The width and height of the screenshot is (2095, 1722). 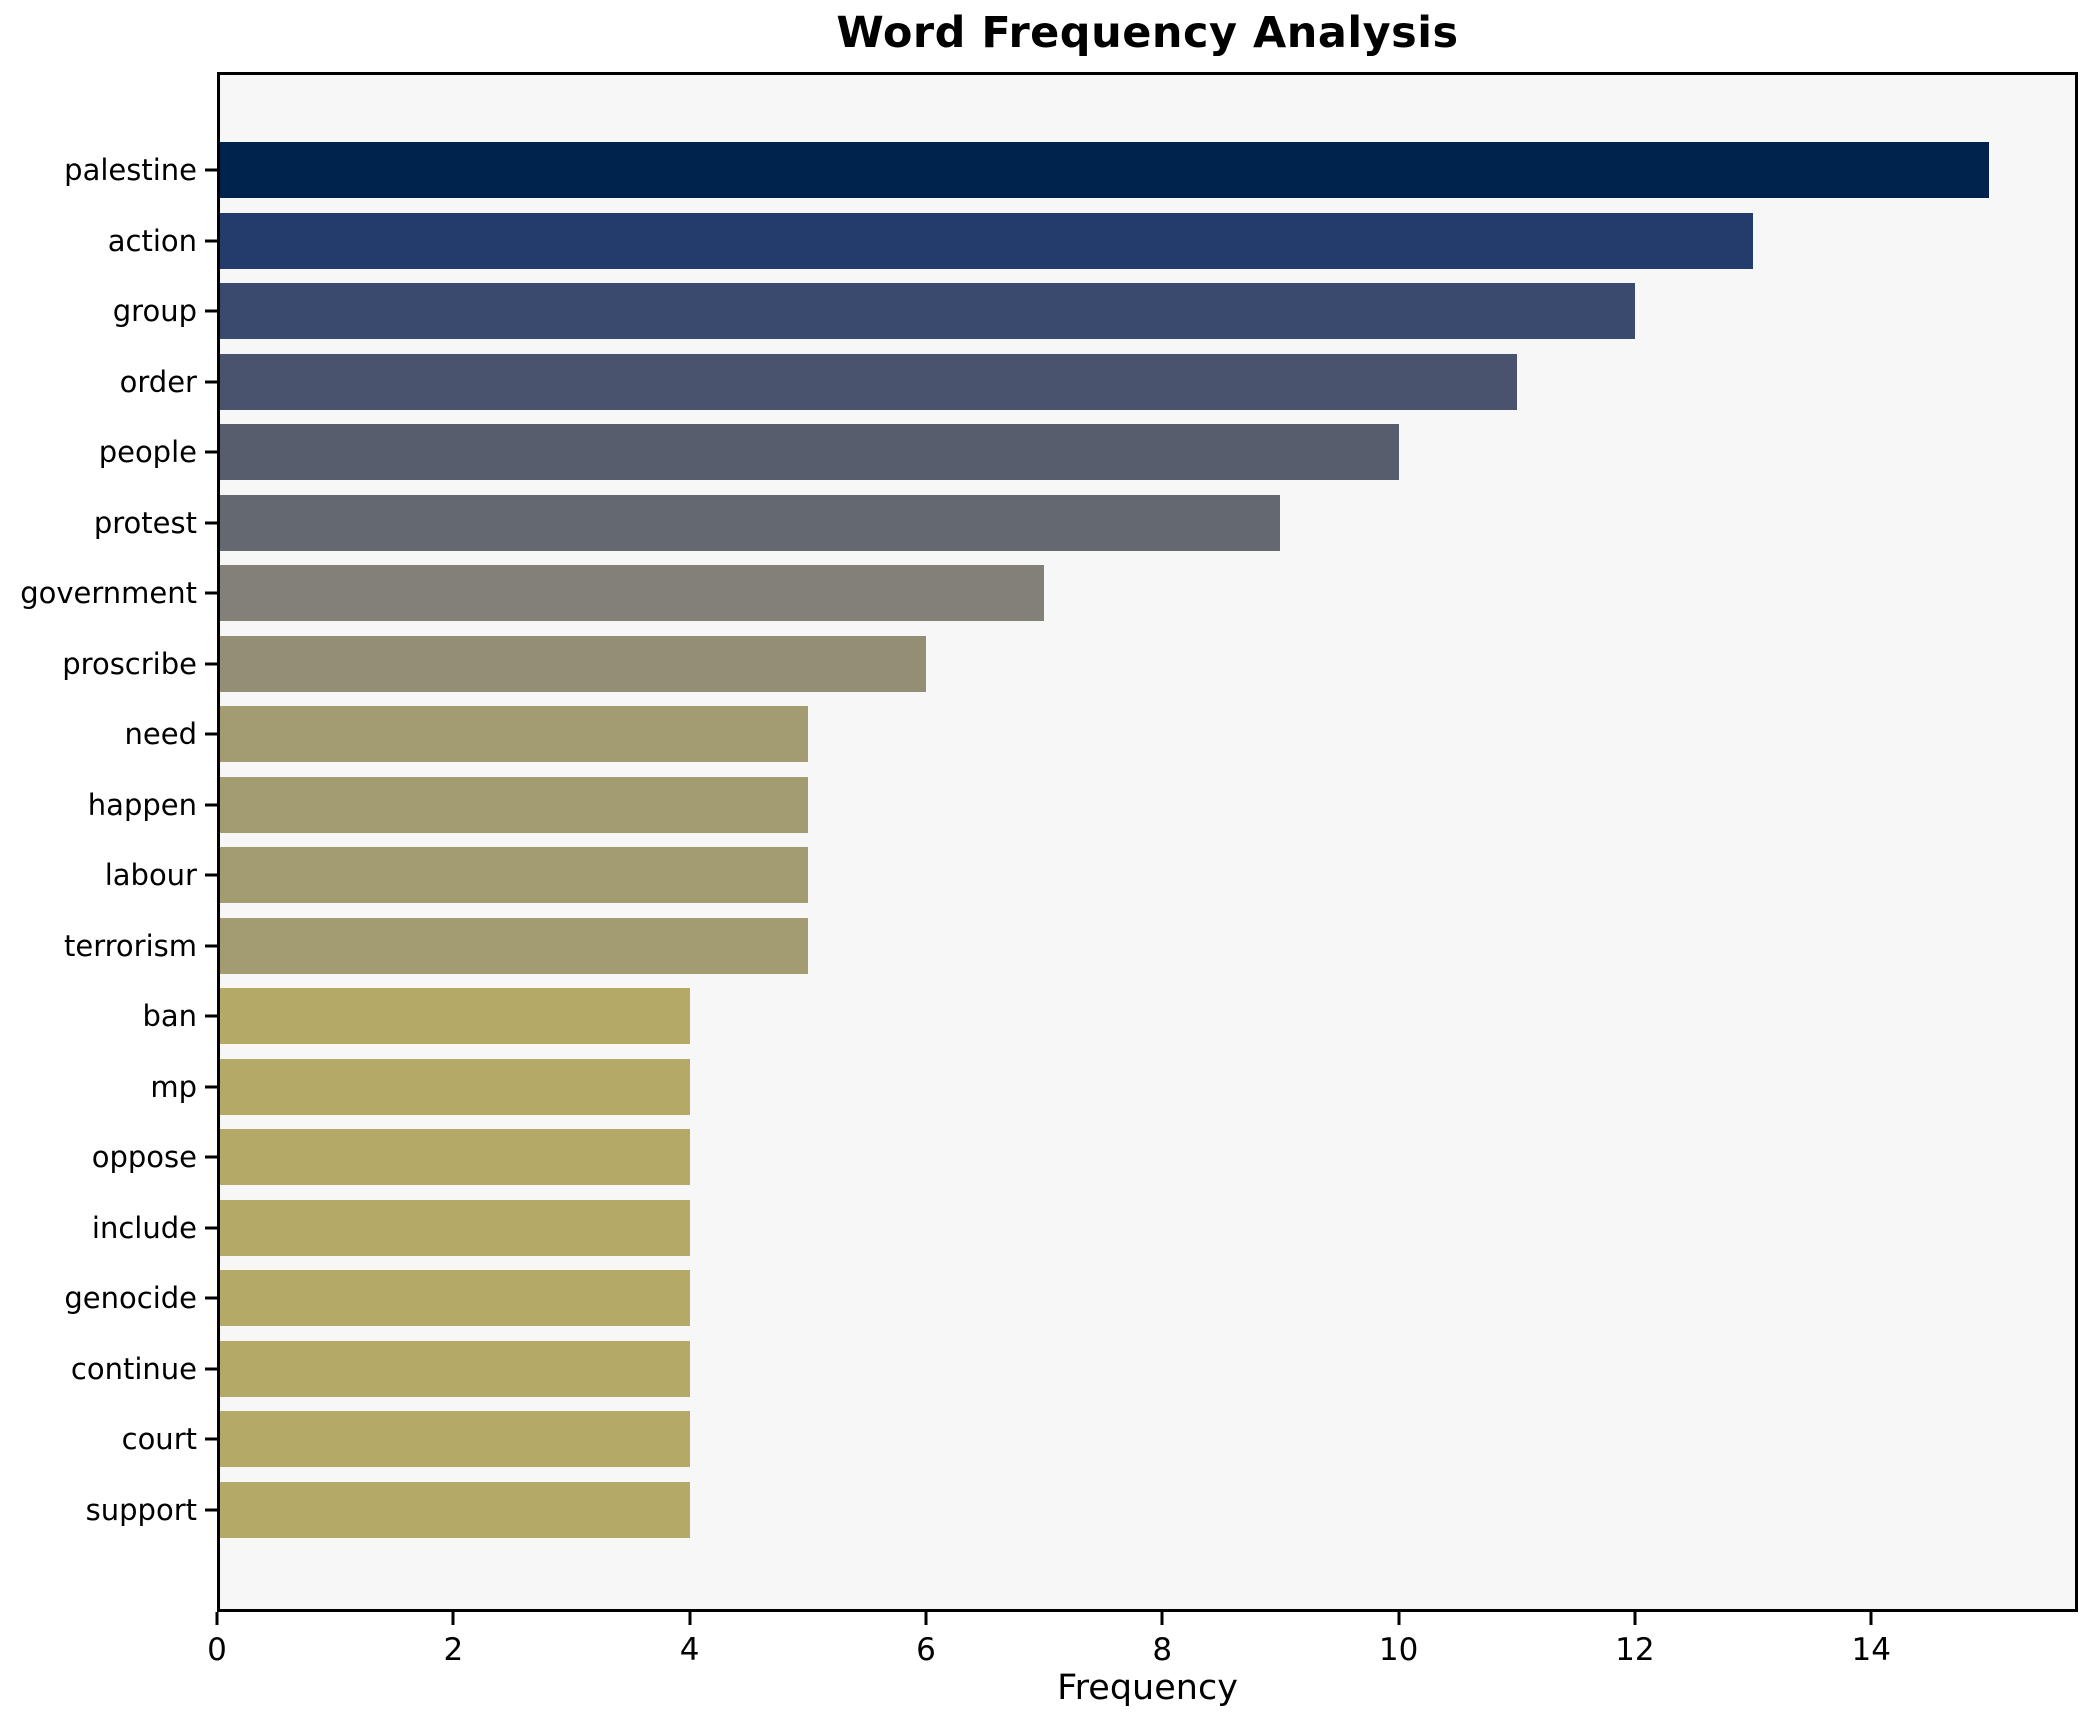 I want to click on bar-group, so click(x=926, y=311).